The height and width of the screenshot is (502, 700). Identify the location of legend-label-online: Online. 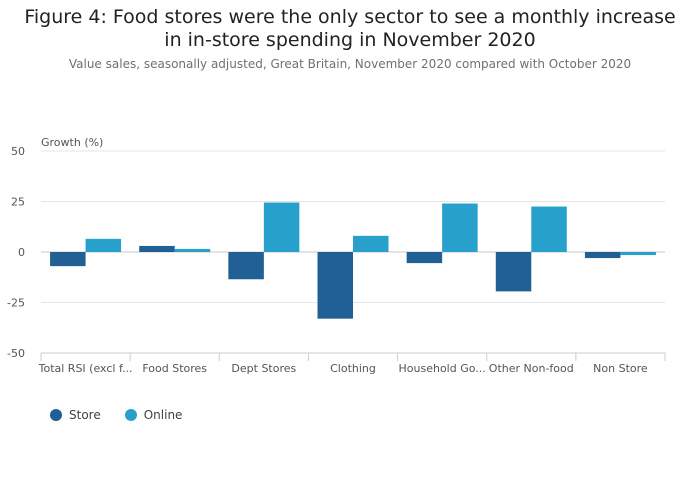
(163, 415).